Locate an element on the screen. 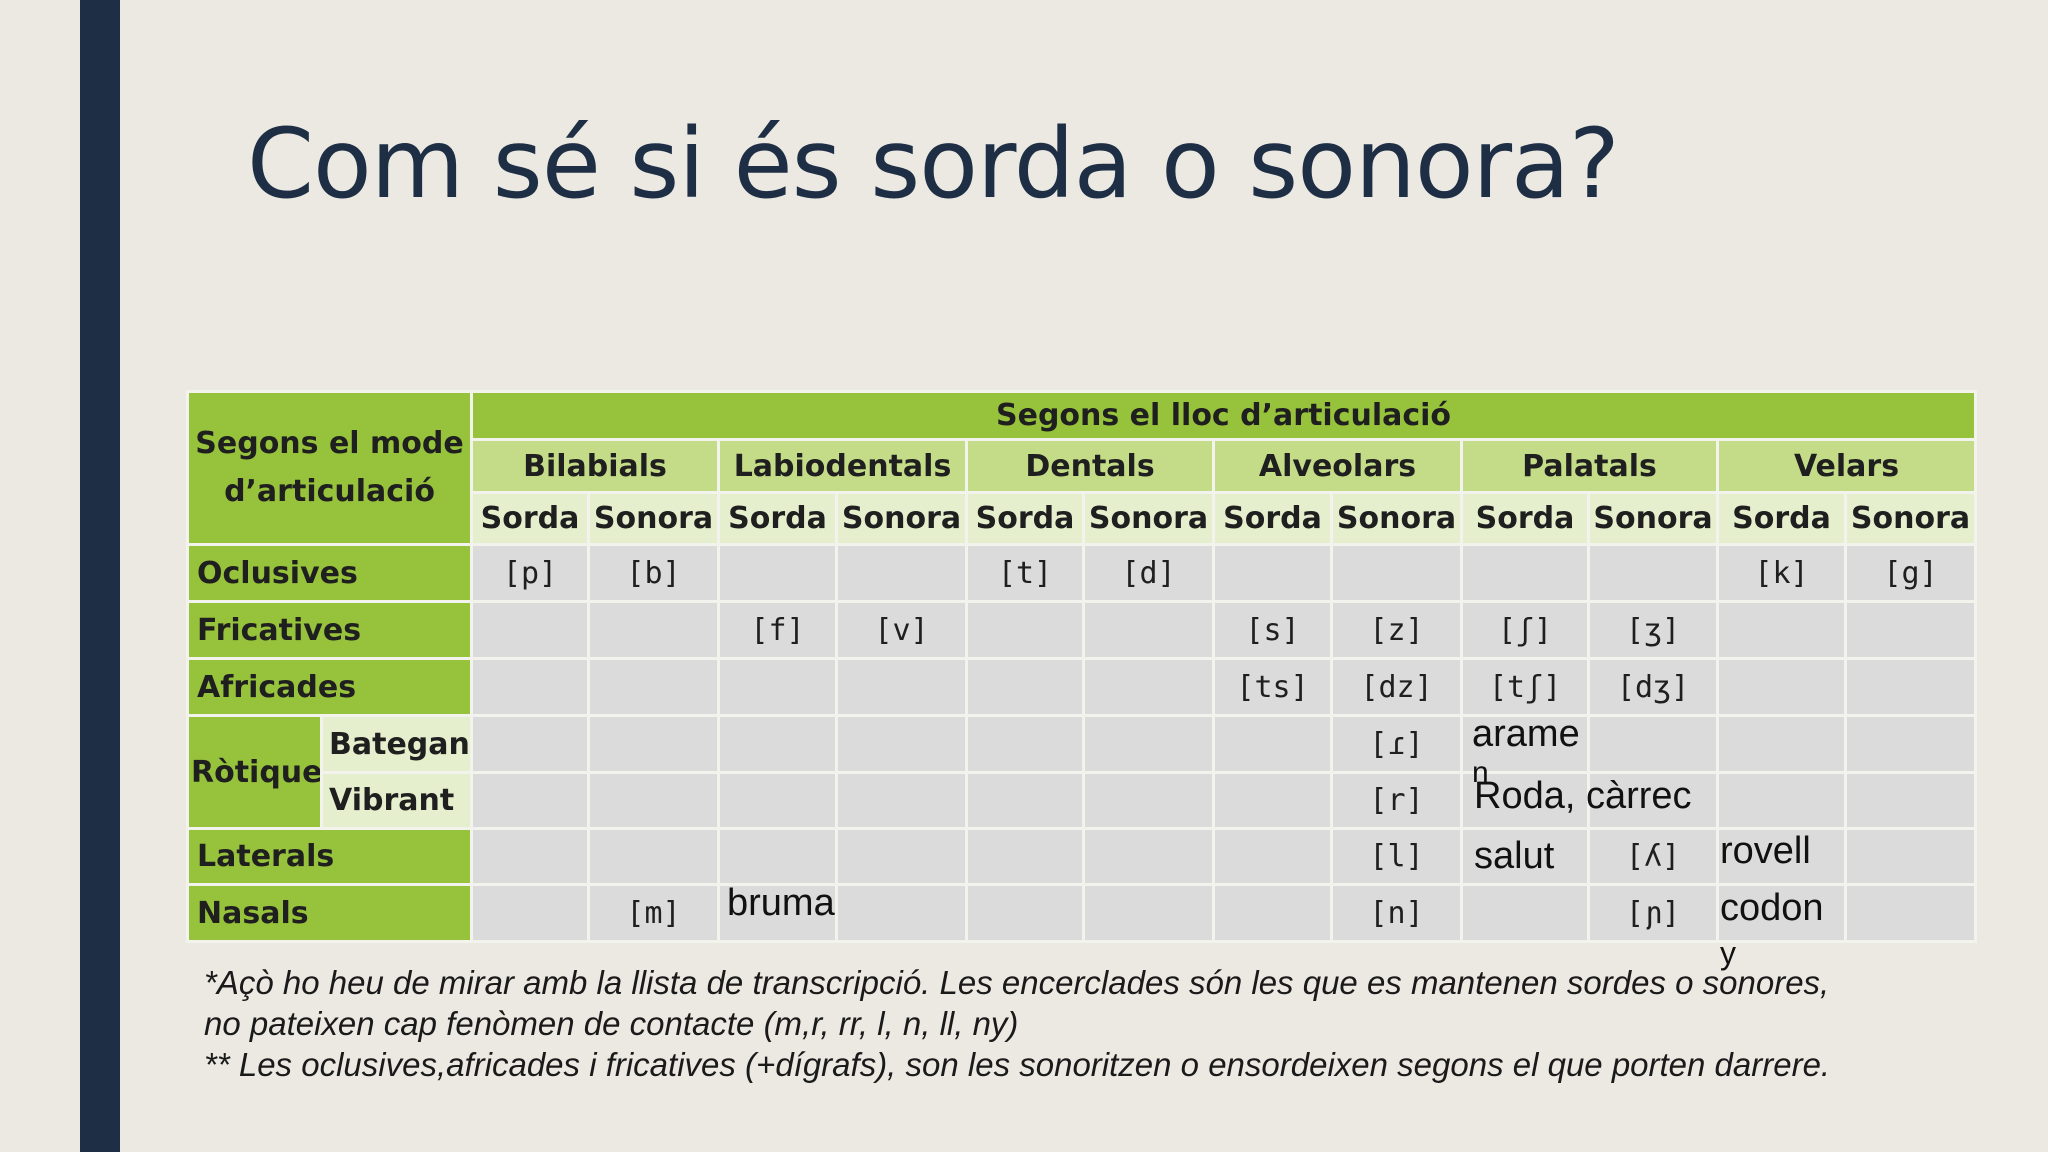 Image resolution: width=2048 pixels, height=1152 pixels. example-word-rovell: rovell is located at coordinates (1765, 851).